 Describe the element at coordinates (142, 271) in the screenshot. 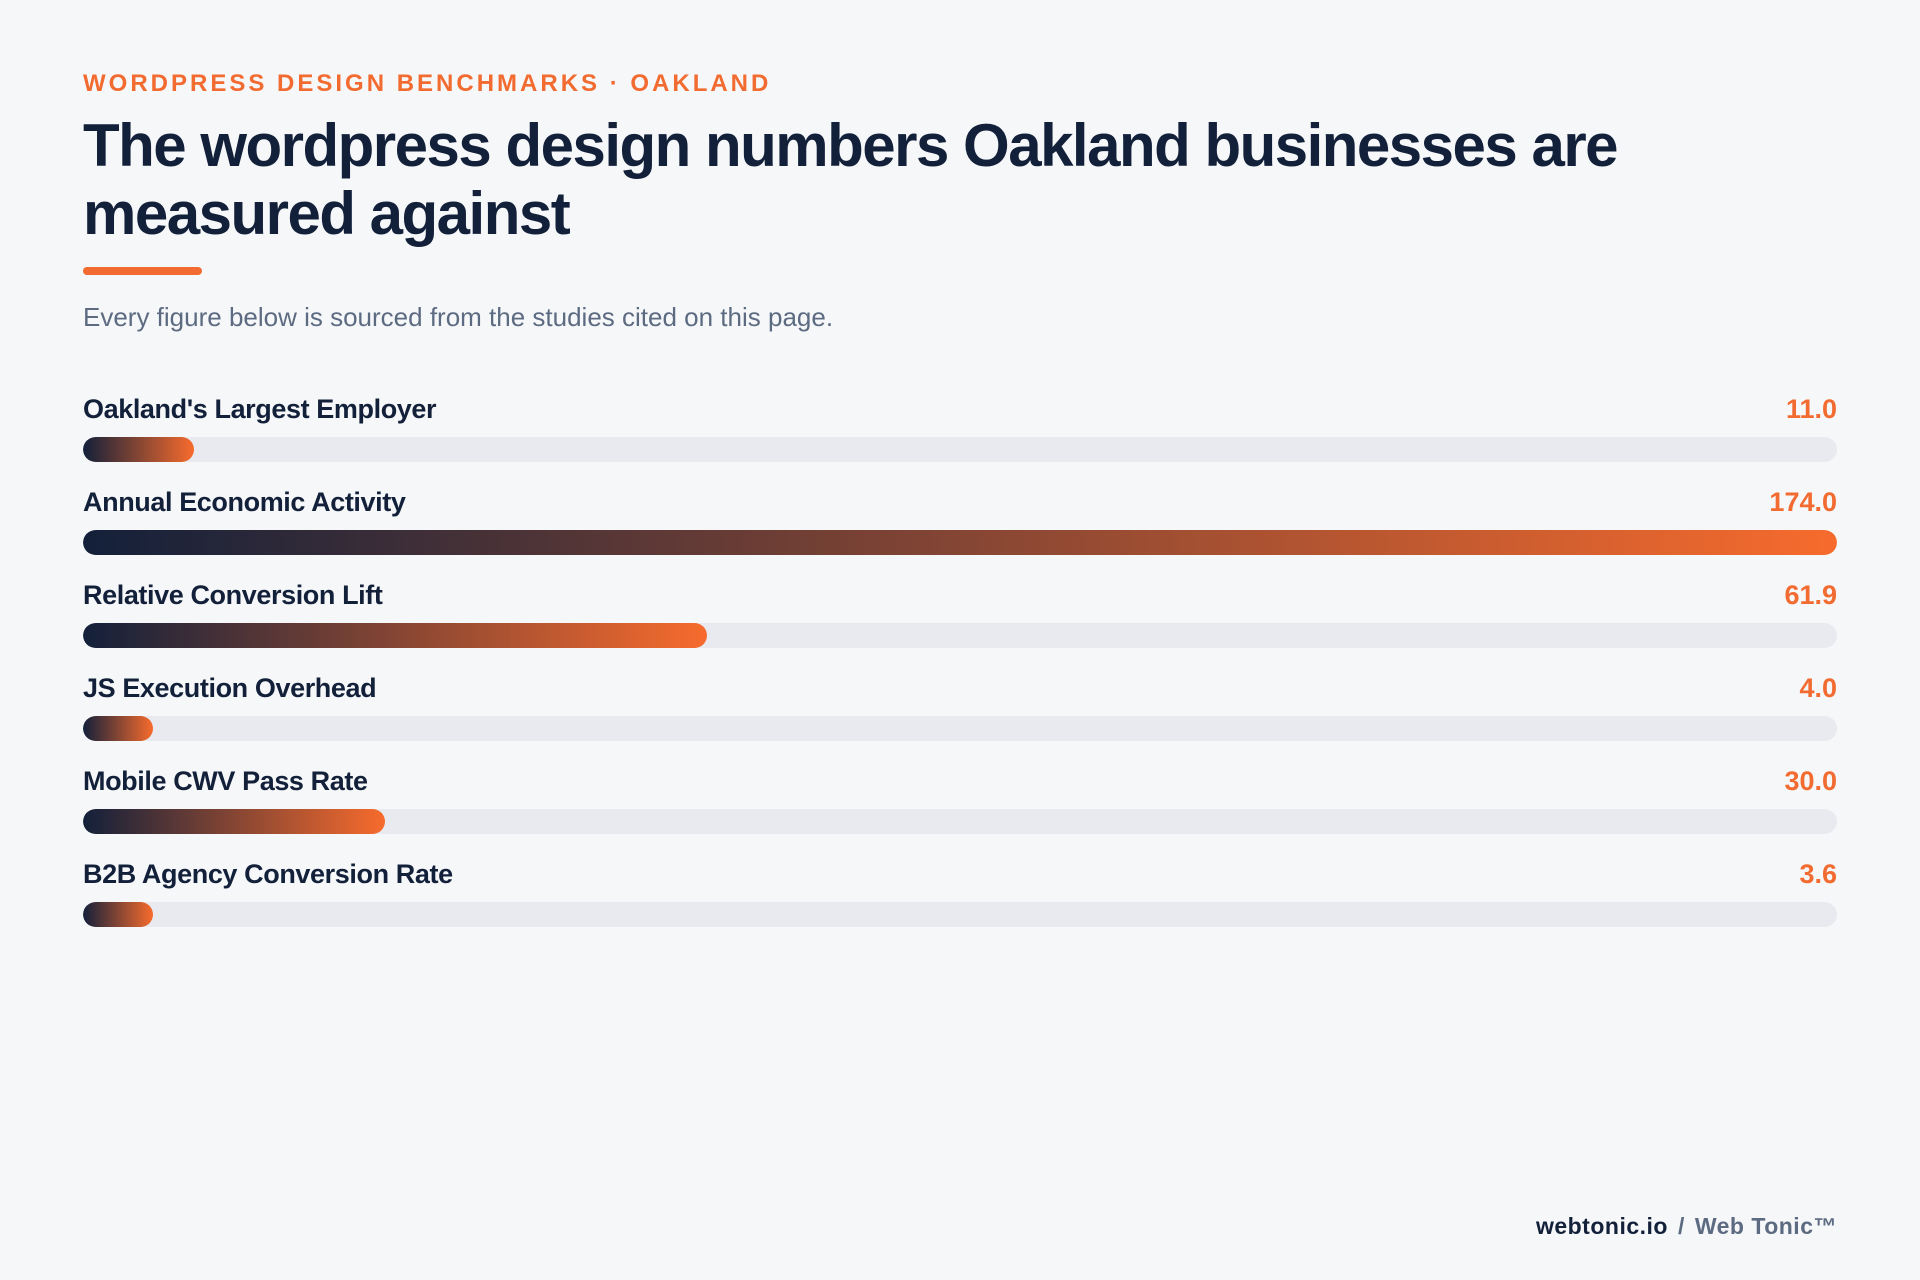

I see `title-underline` at that location.